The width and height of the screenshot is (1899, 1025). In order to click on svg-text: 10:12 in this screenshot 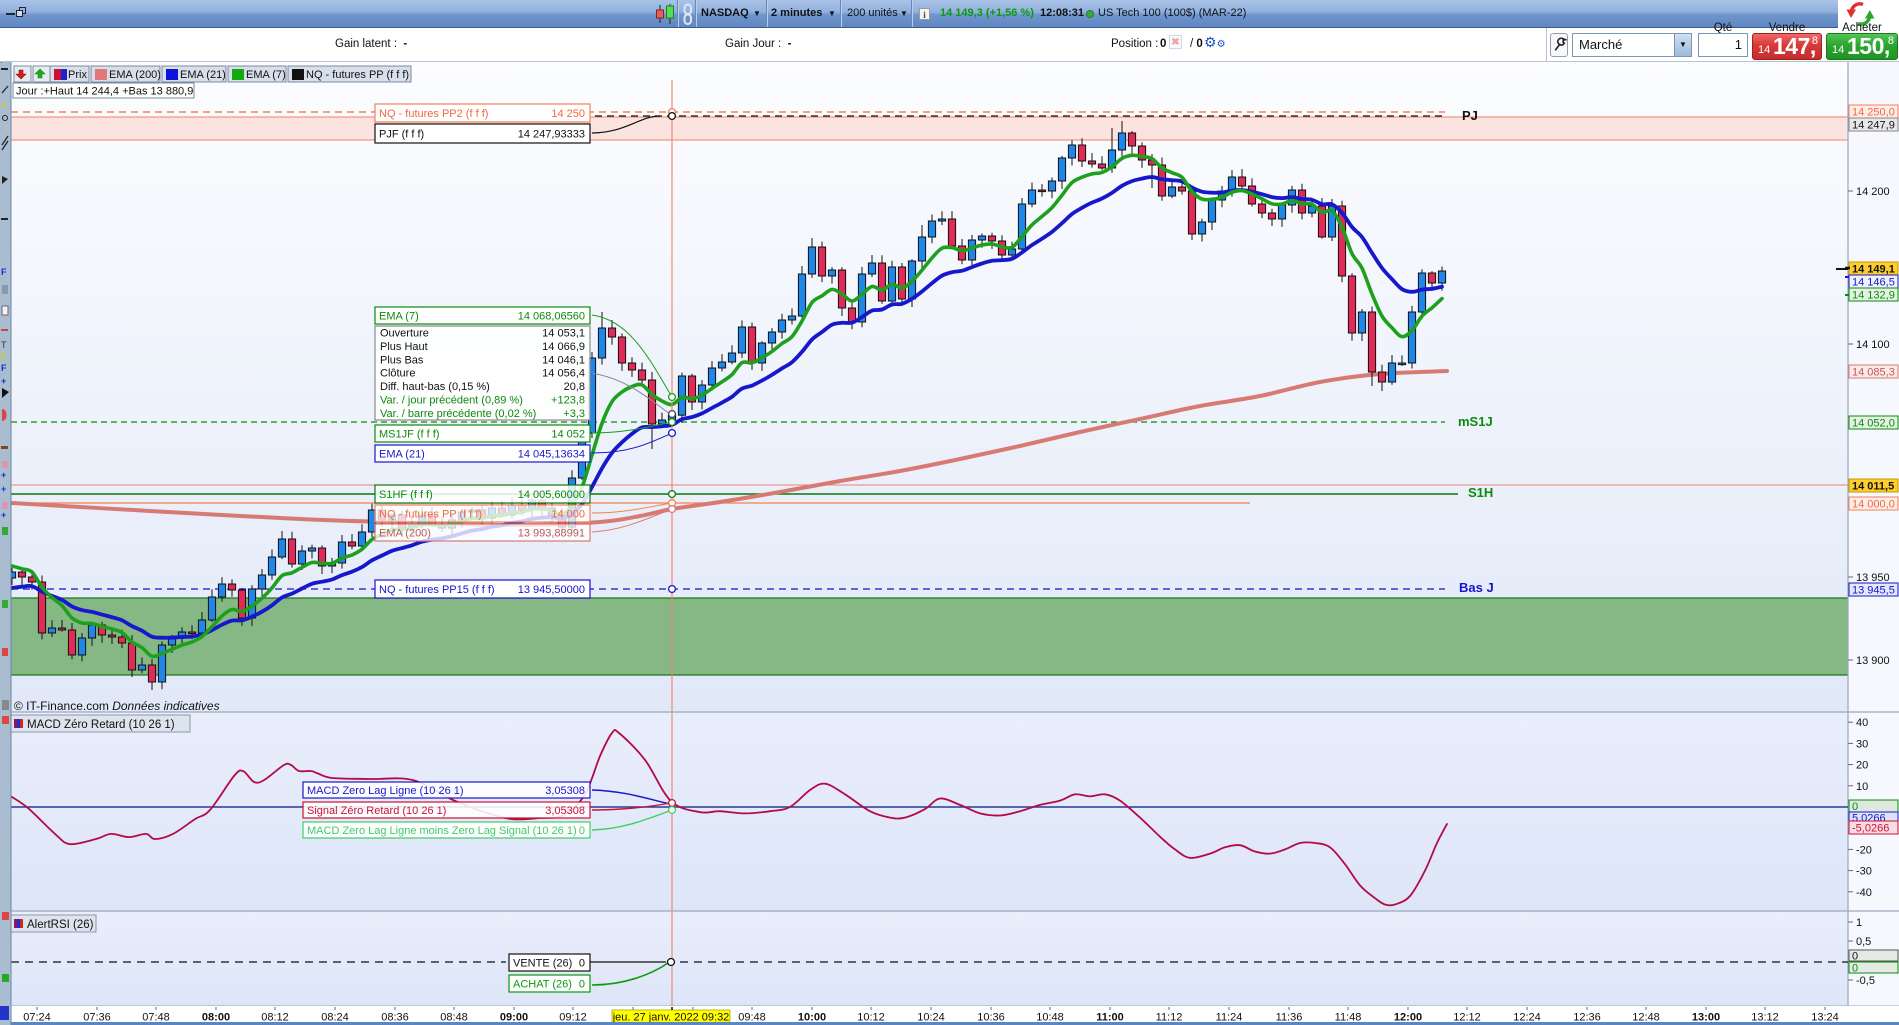, I will do `click(871, 1018)`.